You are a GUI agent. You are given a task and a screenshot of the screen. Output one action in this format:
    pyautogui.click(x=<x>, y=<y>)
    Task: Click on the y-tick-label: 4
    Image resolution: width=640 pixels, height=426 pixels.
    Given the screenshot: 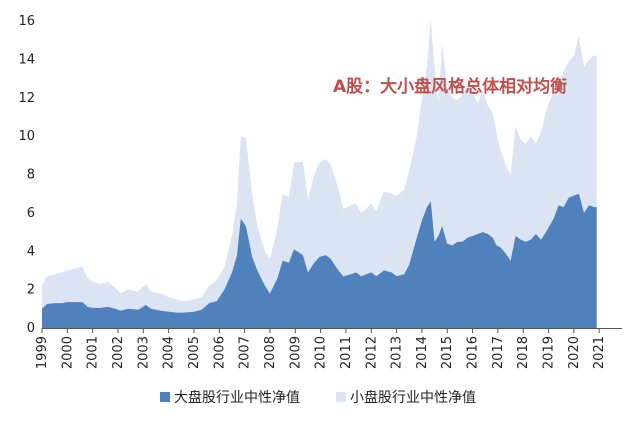 What is the action you would take?
    pyautogui.click(x=31, y=251)
    